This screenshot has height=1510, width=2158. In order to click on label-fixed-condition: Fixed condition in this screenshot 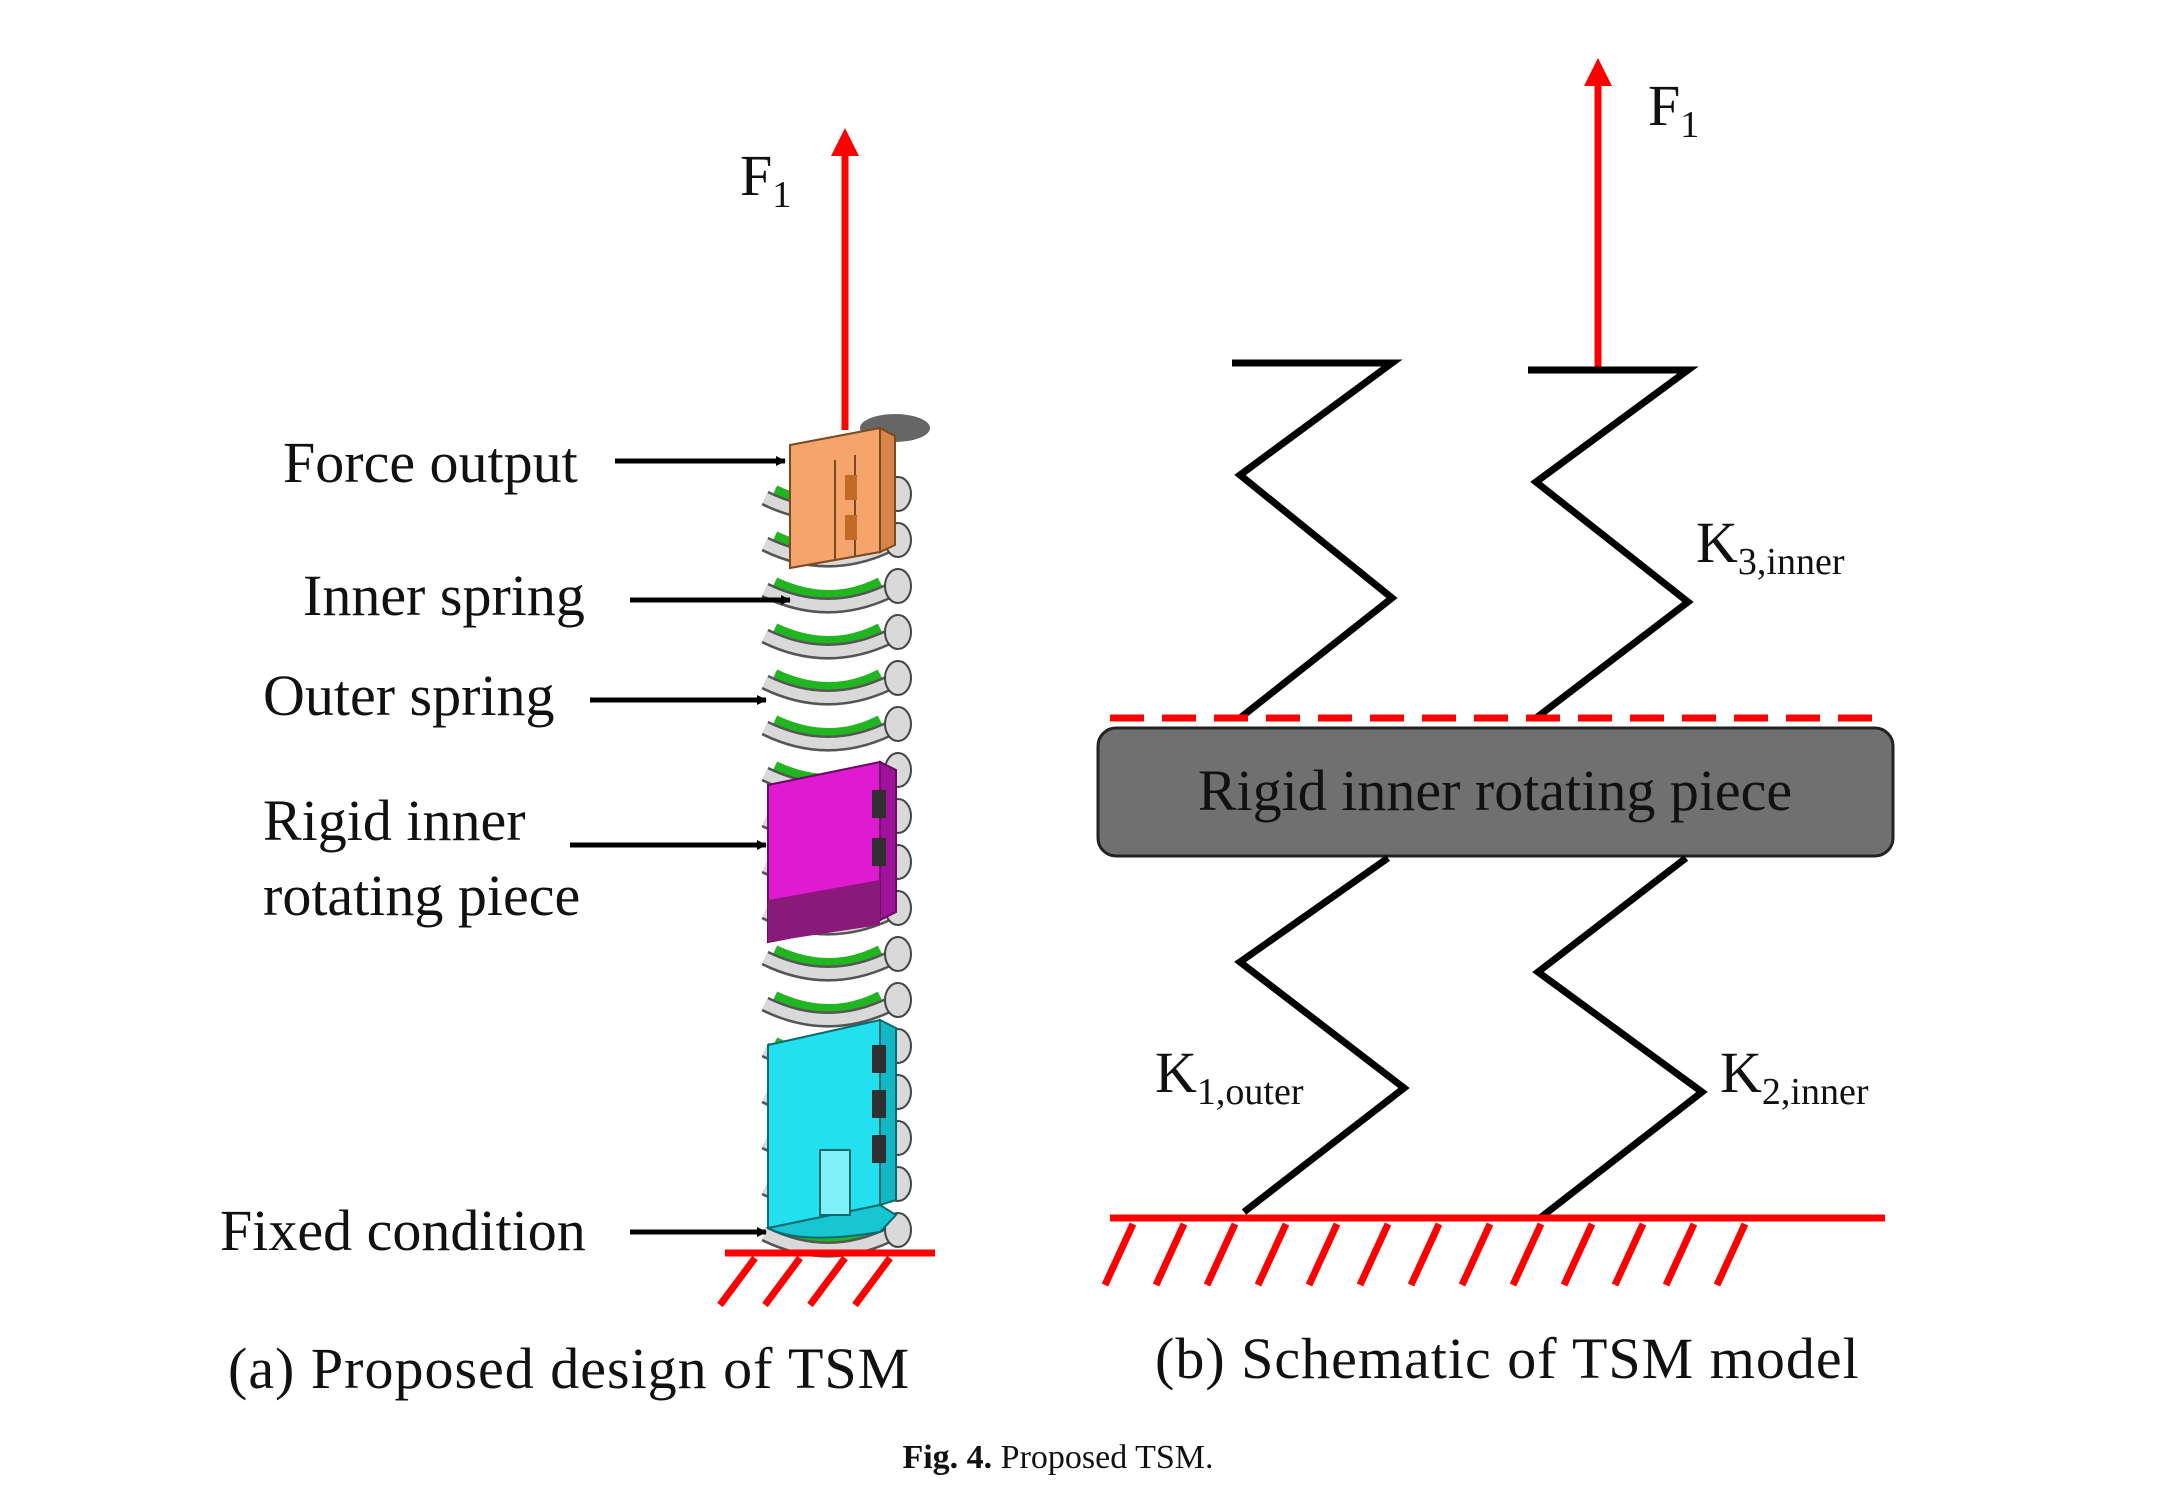, I will do `click(403, 1230)`.